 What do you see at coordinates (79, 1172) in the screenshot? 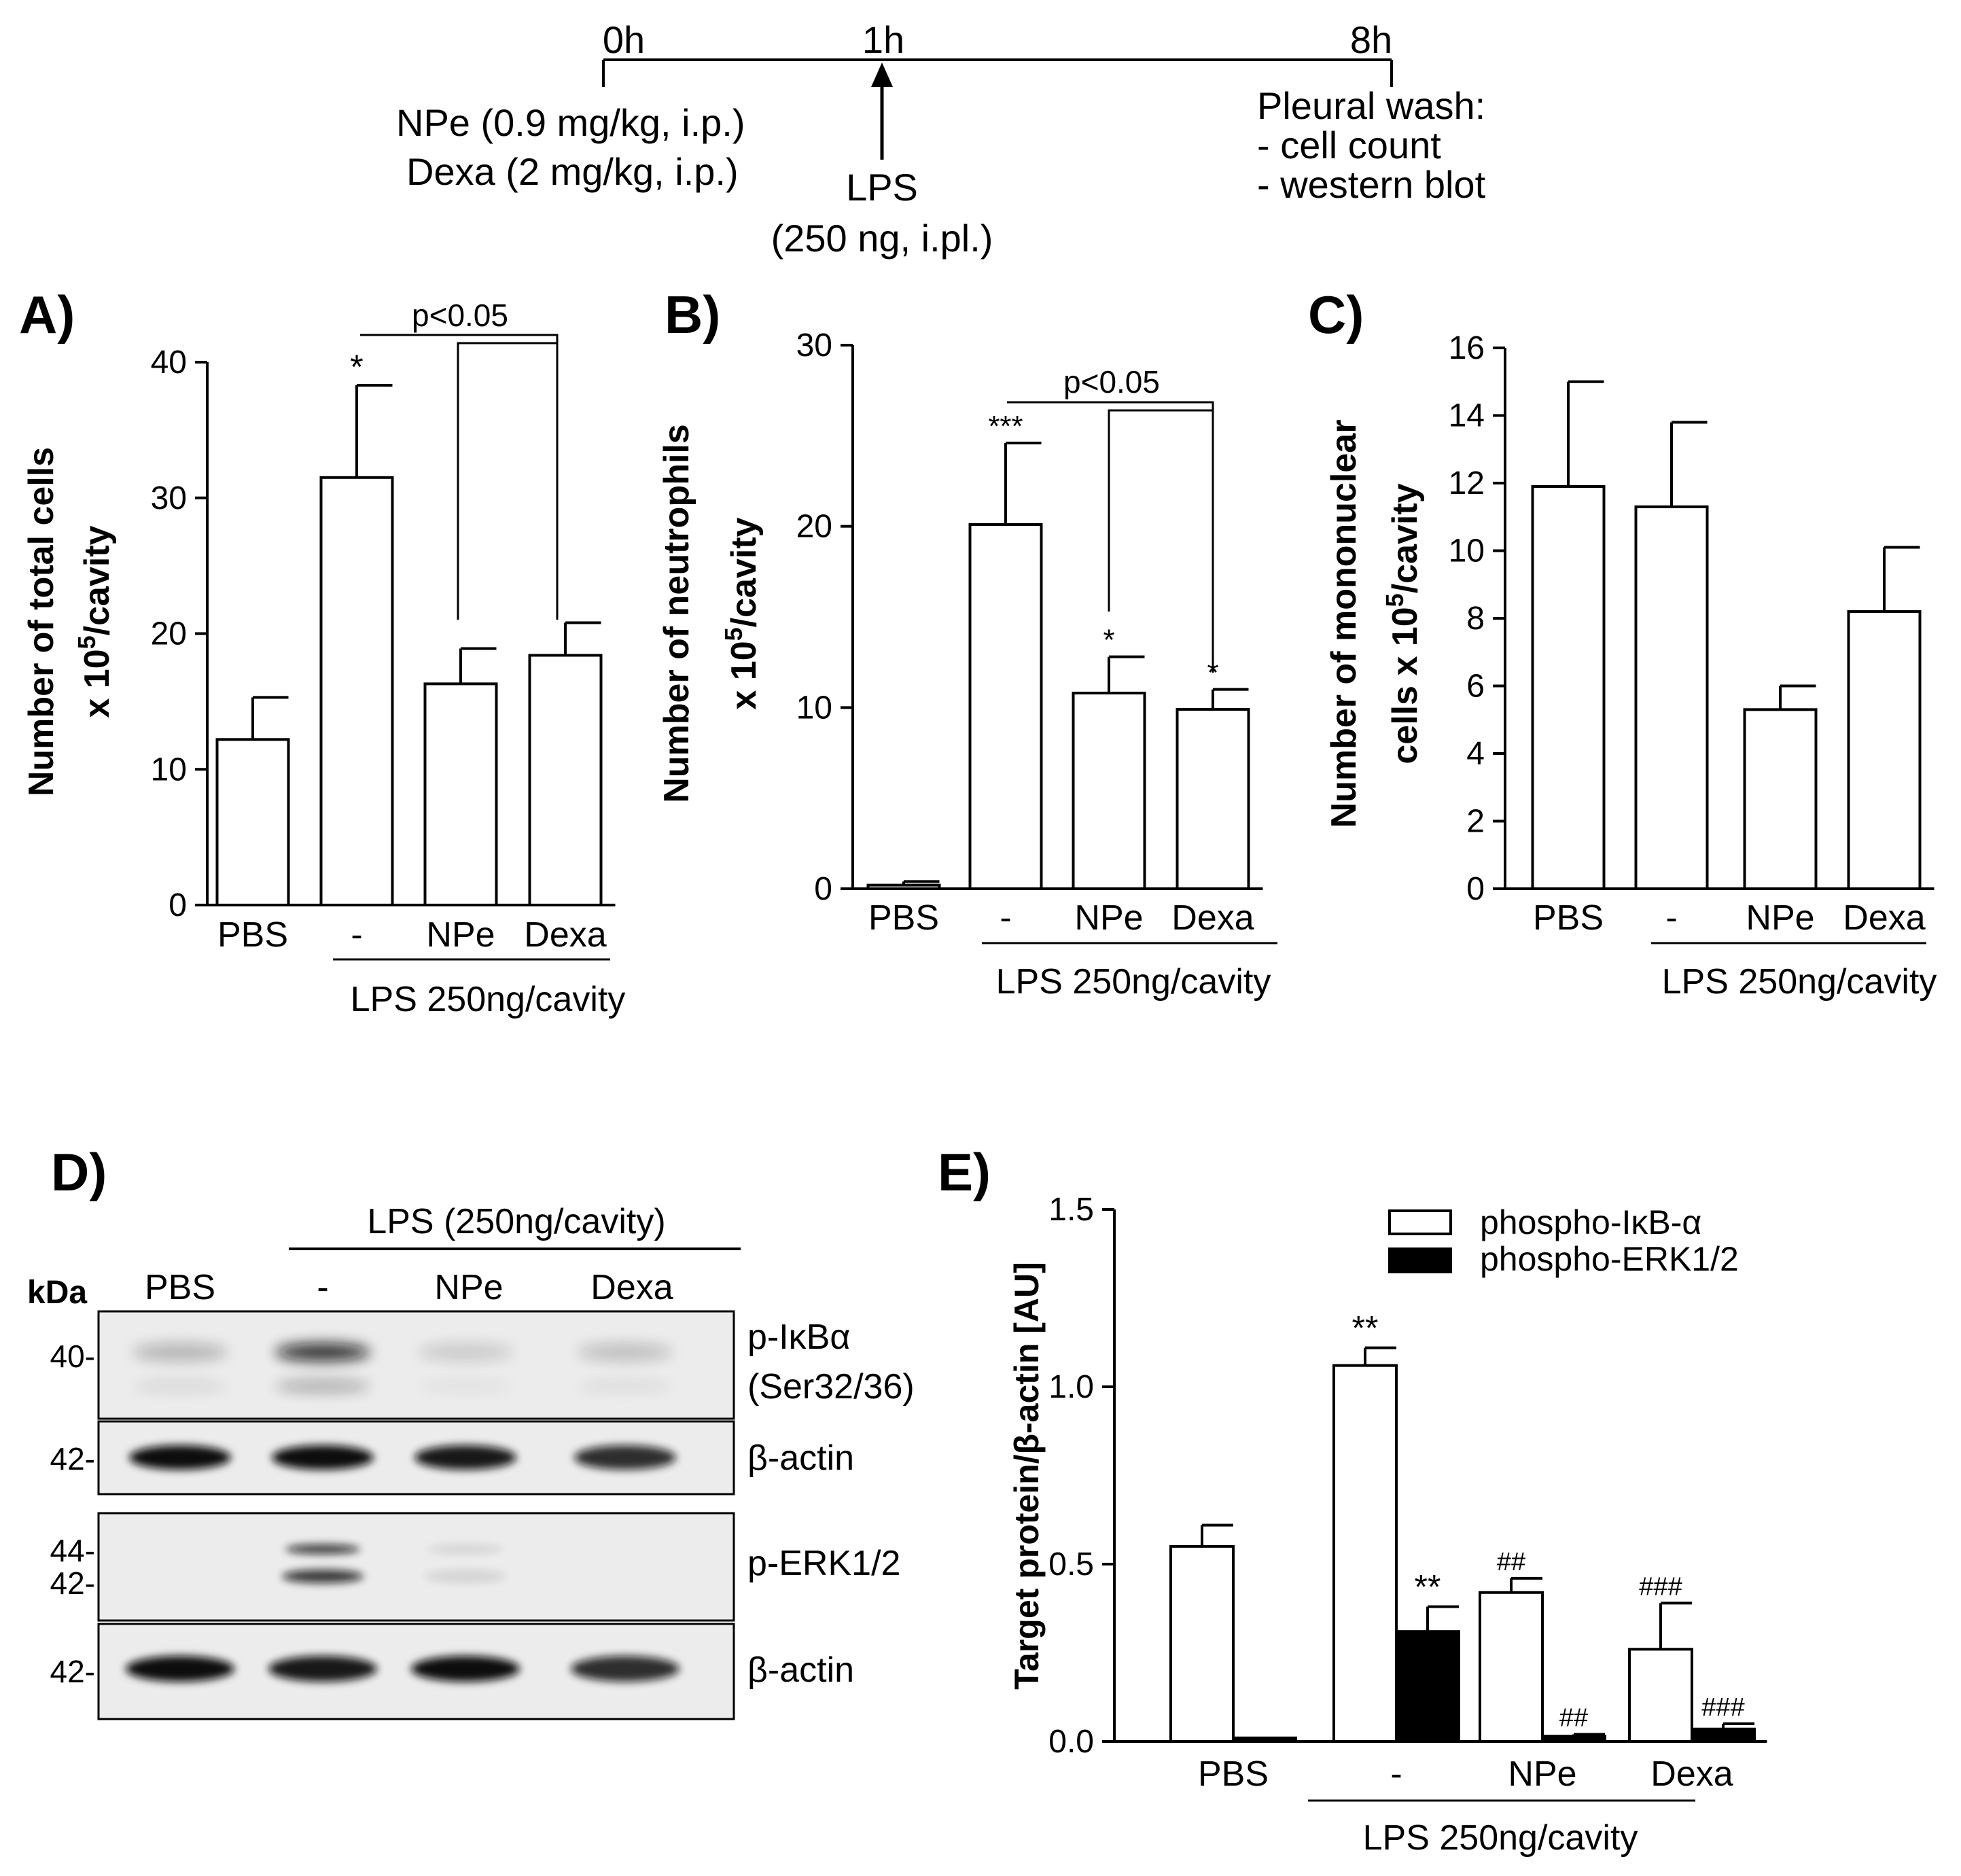
I see `panel-label-d: D)` at bounding box center [79, 1172].